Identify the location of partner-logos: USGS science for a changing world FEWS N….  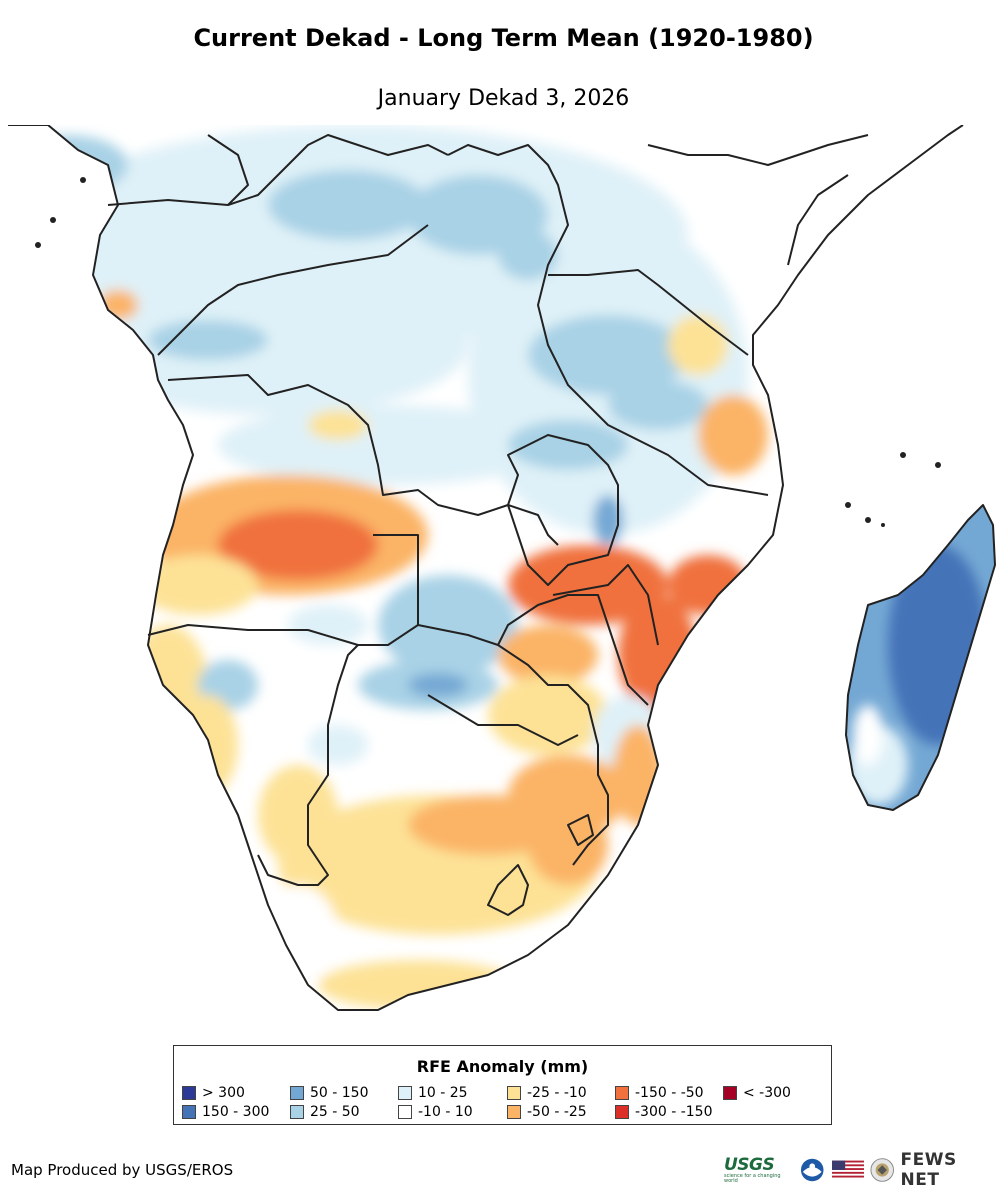
(860, 1170).